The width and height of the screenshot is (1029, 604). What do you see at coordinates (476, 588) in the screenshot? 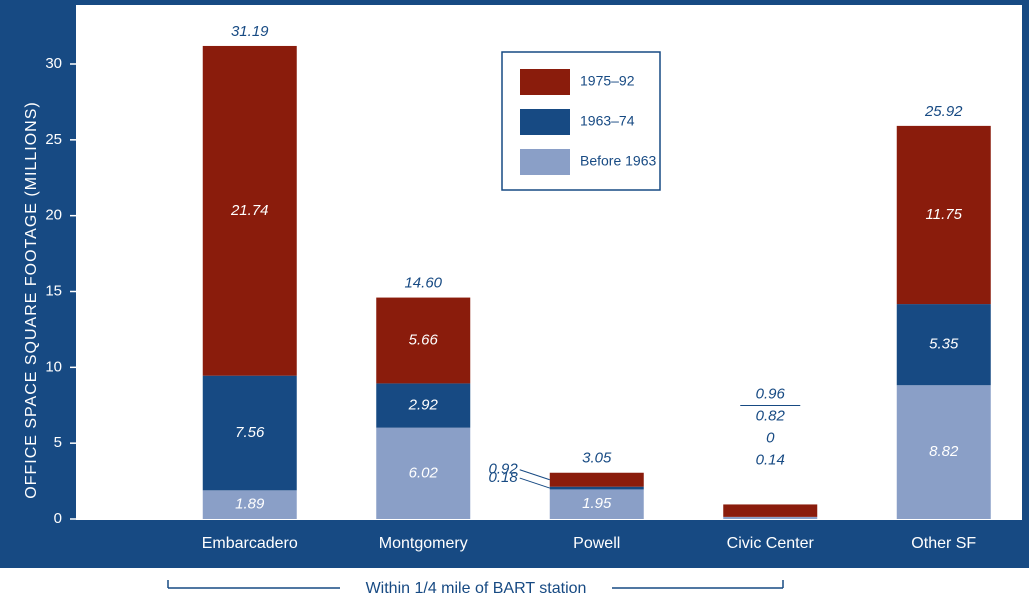
I see `annotation: Within 1/4 mile of BART station` at bounding box center [476, 588].